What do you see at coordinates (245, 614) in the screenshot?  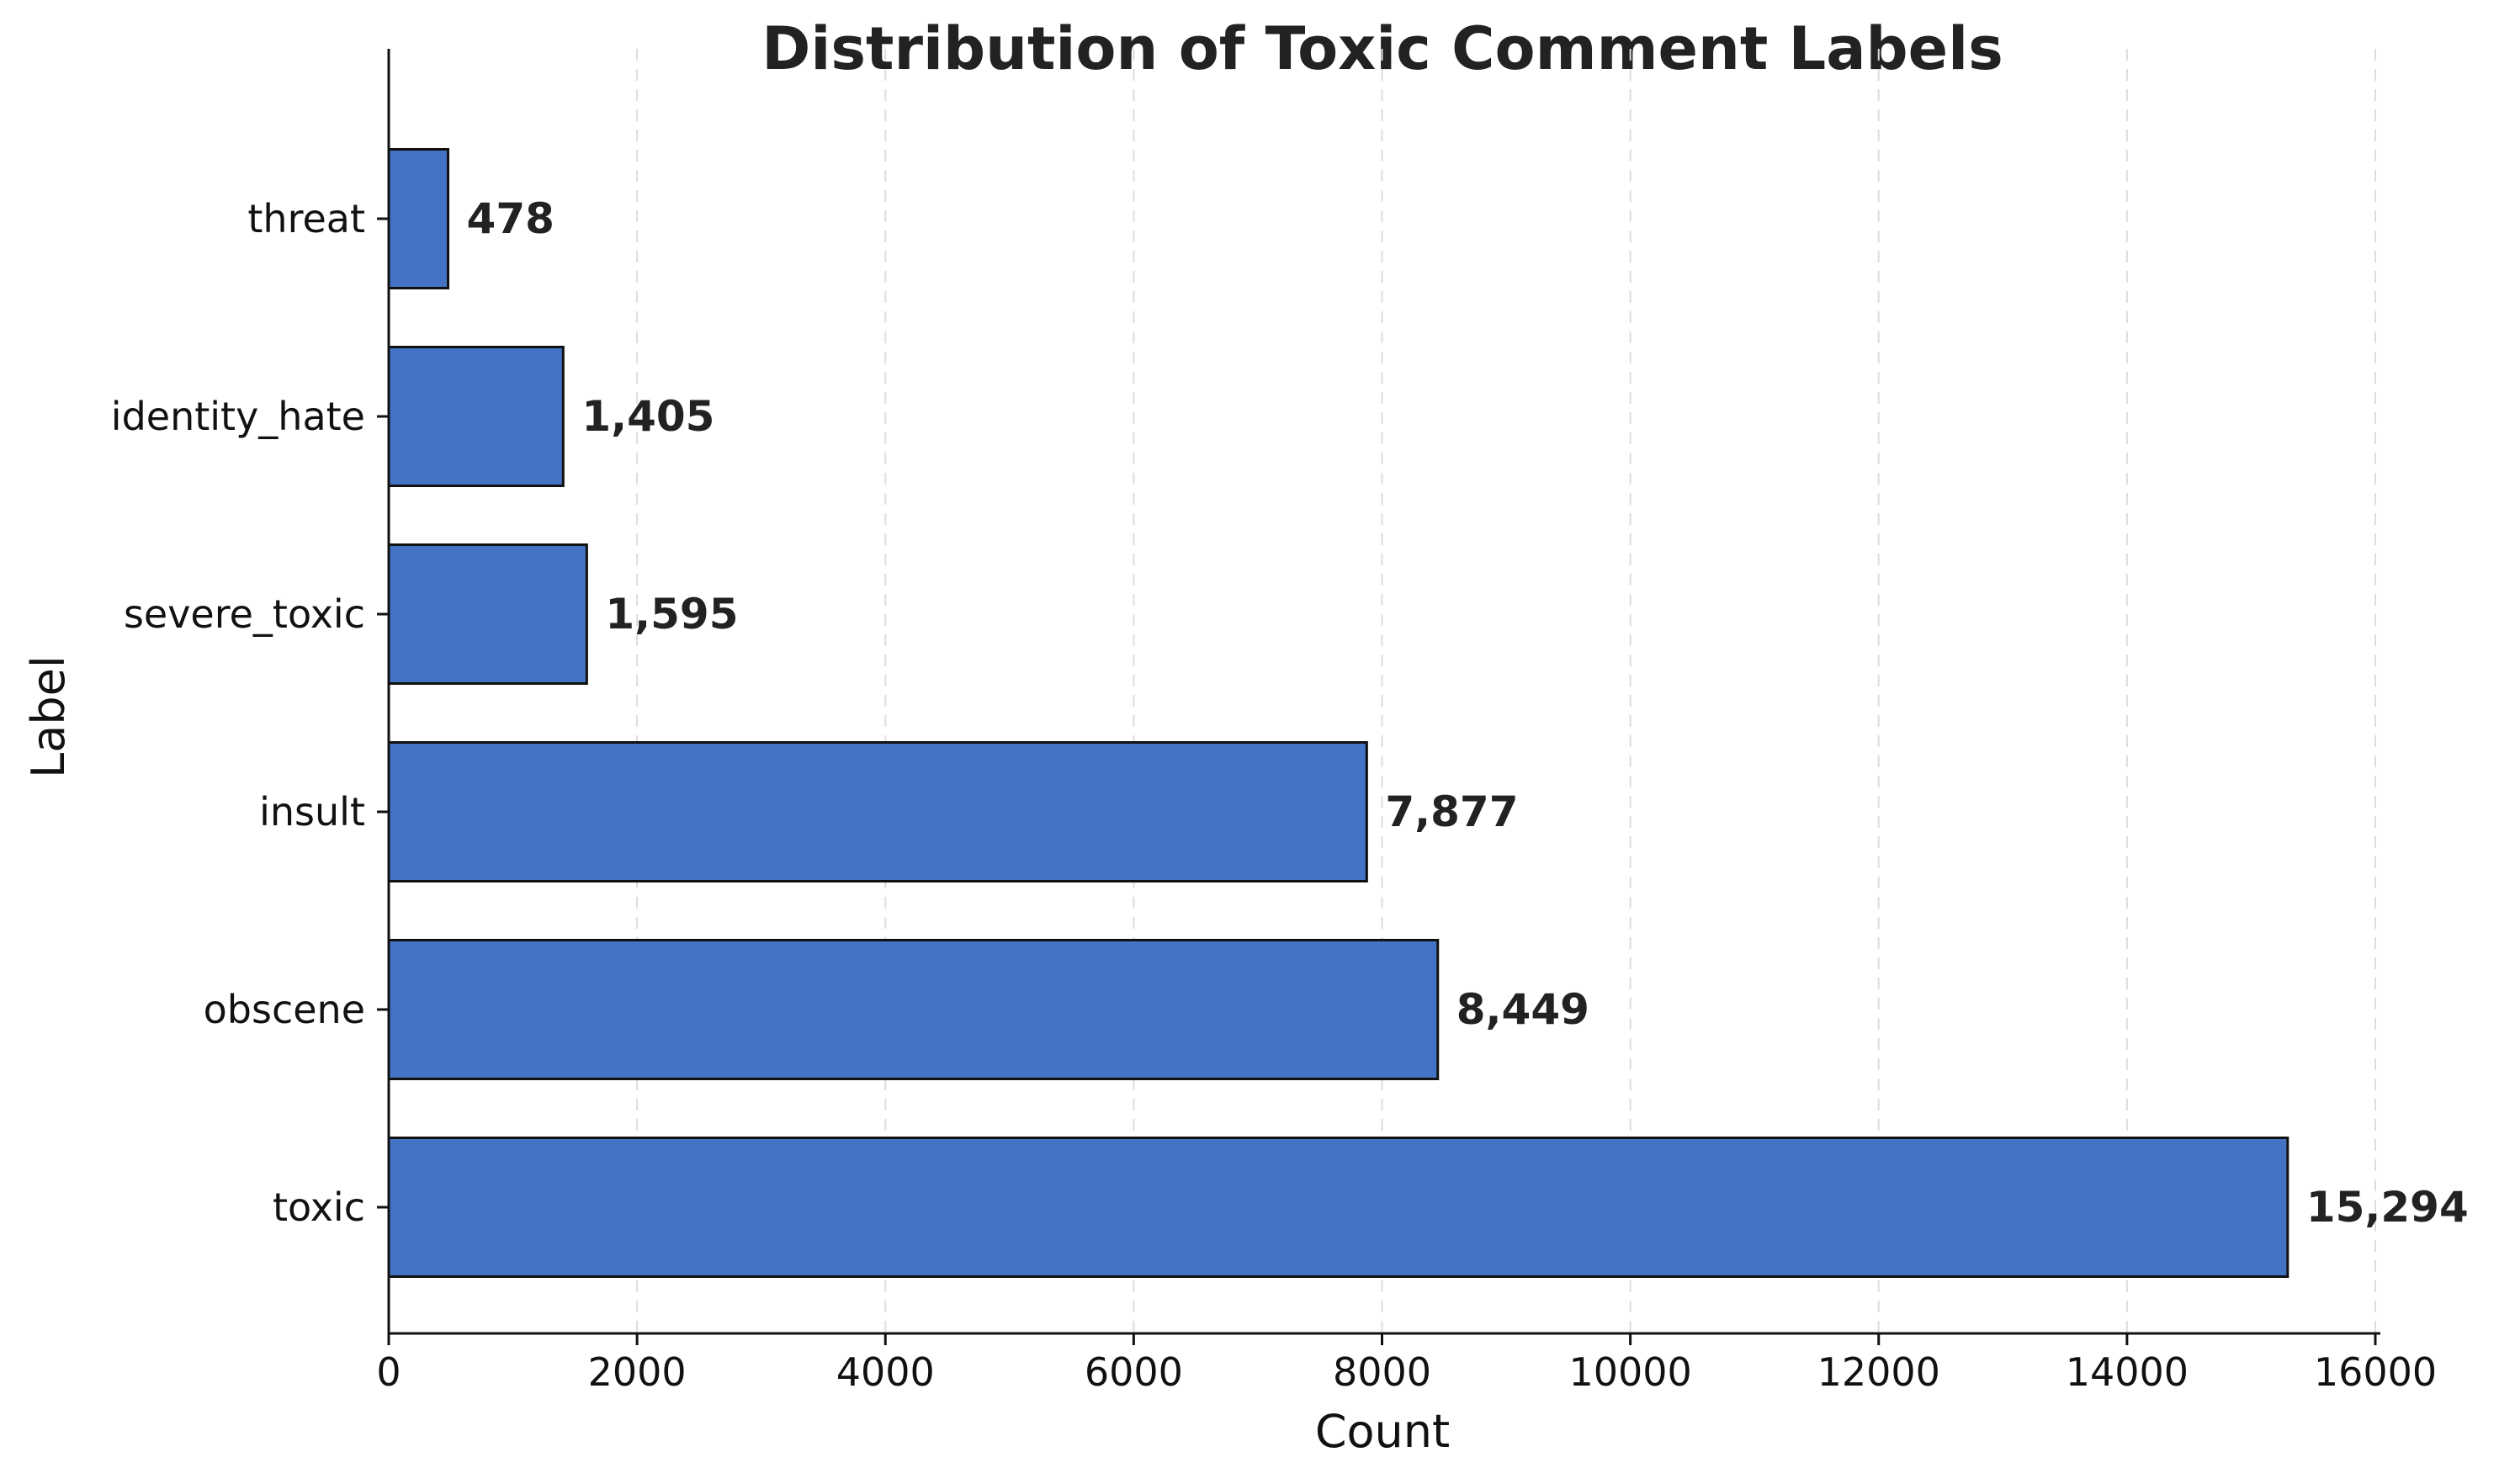 I see `y-tick-label: severe_toxic` at bounding box center [245, 614].